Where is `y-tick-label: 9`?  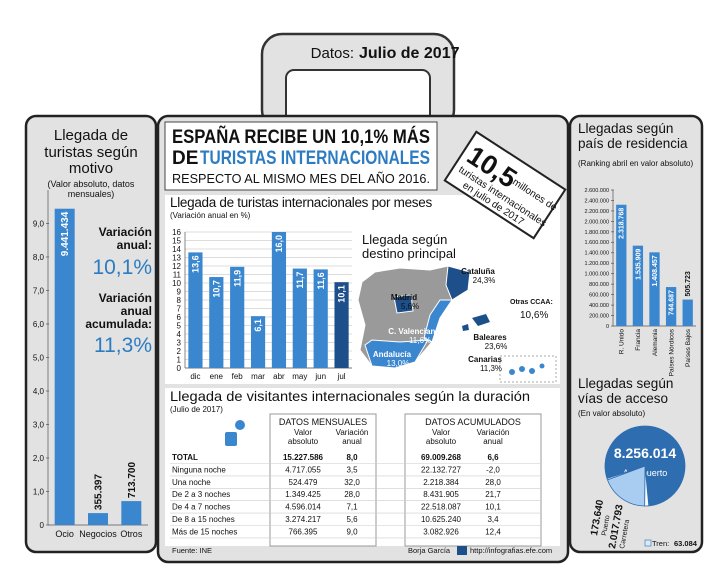 y-tick-label: 9 is located at coordinates (179, 291).